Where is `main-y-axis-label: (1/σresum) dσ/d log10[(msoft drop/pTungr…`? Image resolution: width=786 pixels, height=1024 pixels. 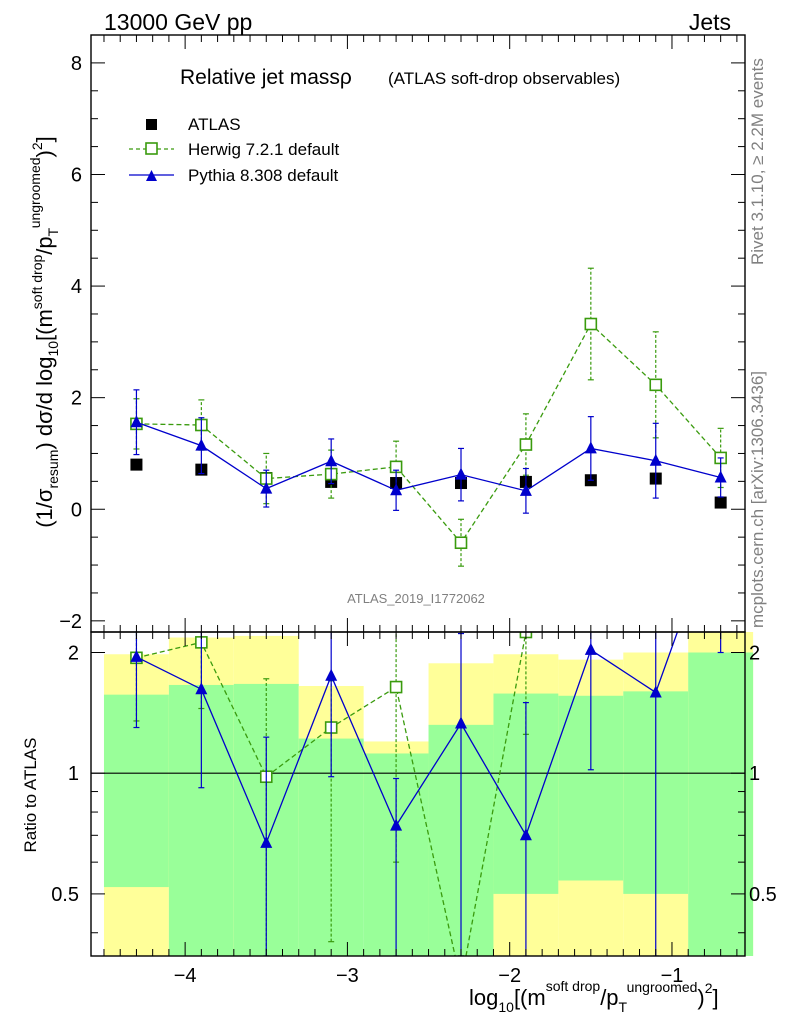
main-y-axis-label: (1/σresum) dσ/d log10[(msoft drop/pTungr… is located at coordinates (44, 332).